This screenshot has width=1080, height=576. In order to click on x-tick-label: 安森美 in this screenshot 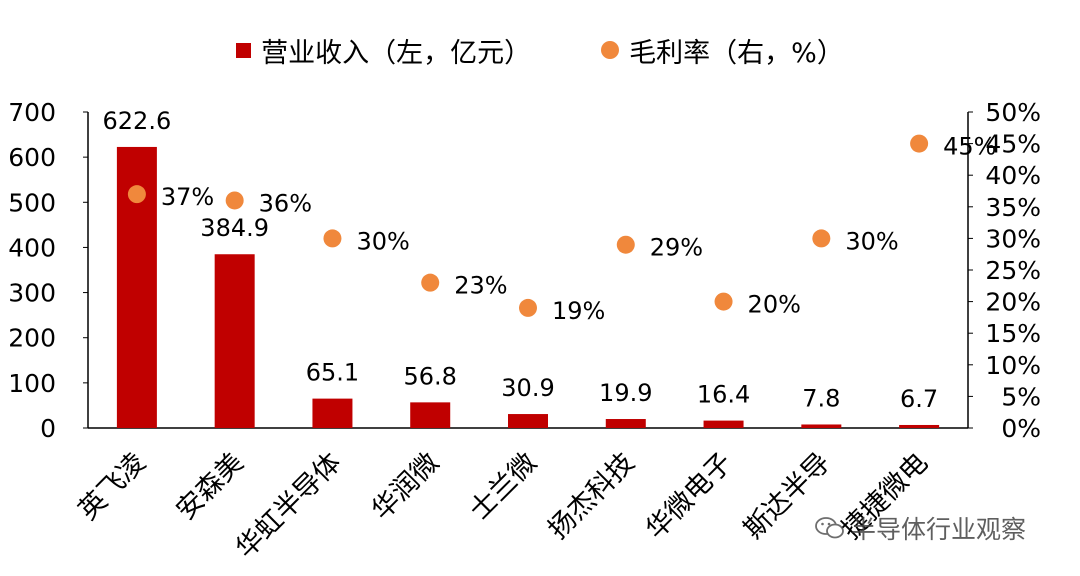, I will do `click(209, 486)`.